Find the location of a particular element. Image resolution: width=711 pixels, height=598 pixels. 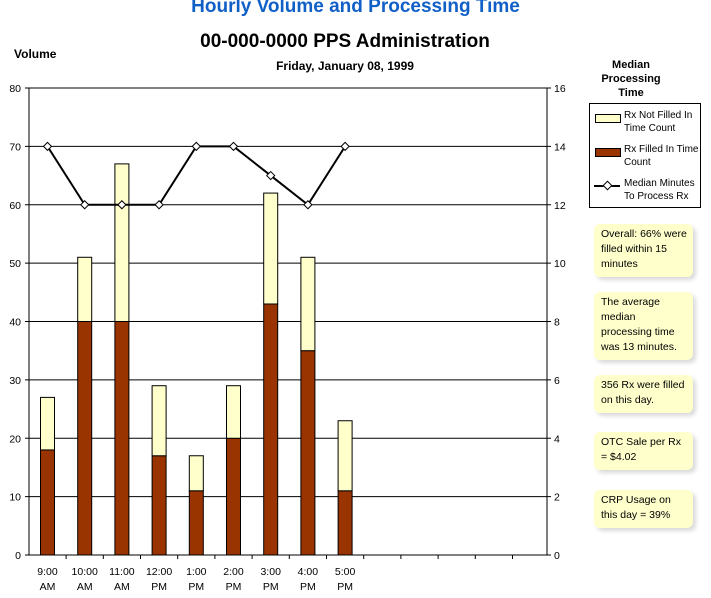

x-tick-label-time: 10:00 is located at coordinates (85, 572).